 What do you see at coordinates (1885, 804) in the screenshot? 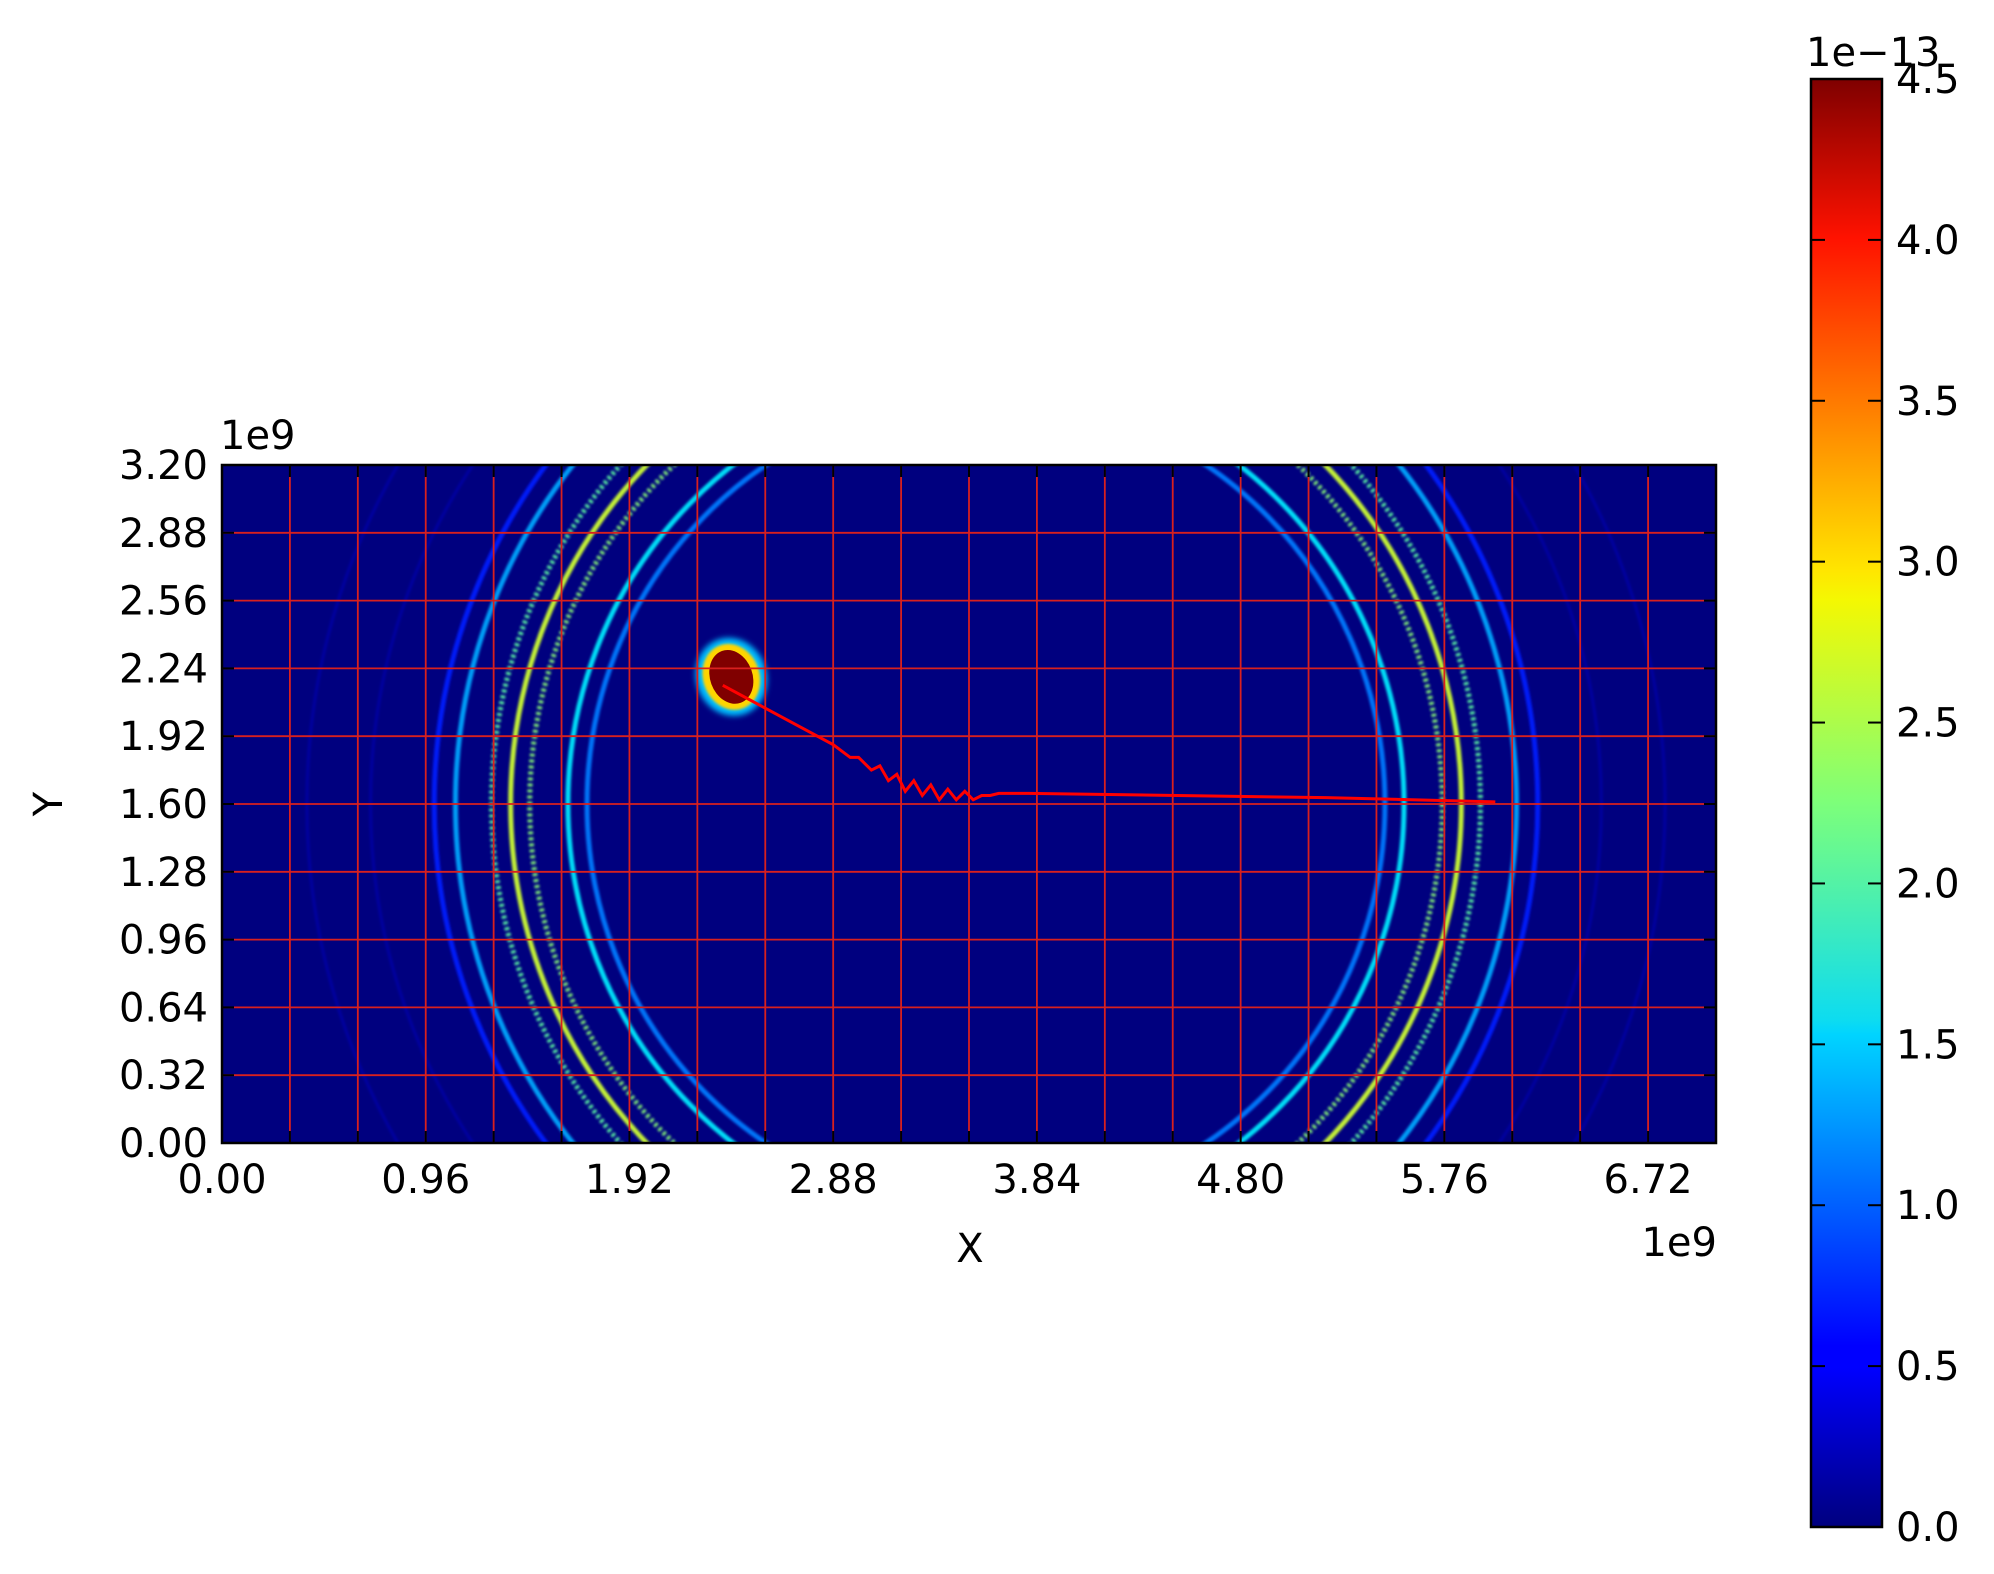
I see `colorbar-ticks: 0.0 0.5 1.0 1.5 2.0 2.5 3.0 3.5 4.0 4.5` at bounding box center [1885, 804].